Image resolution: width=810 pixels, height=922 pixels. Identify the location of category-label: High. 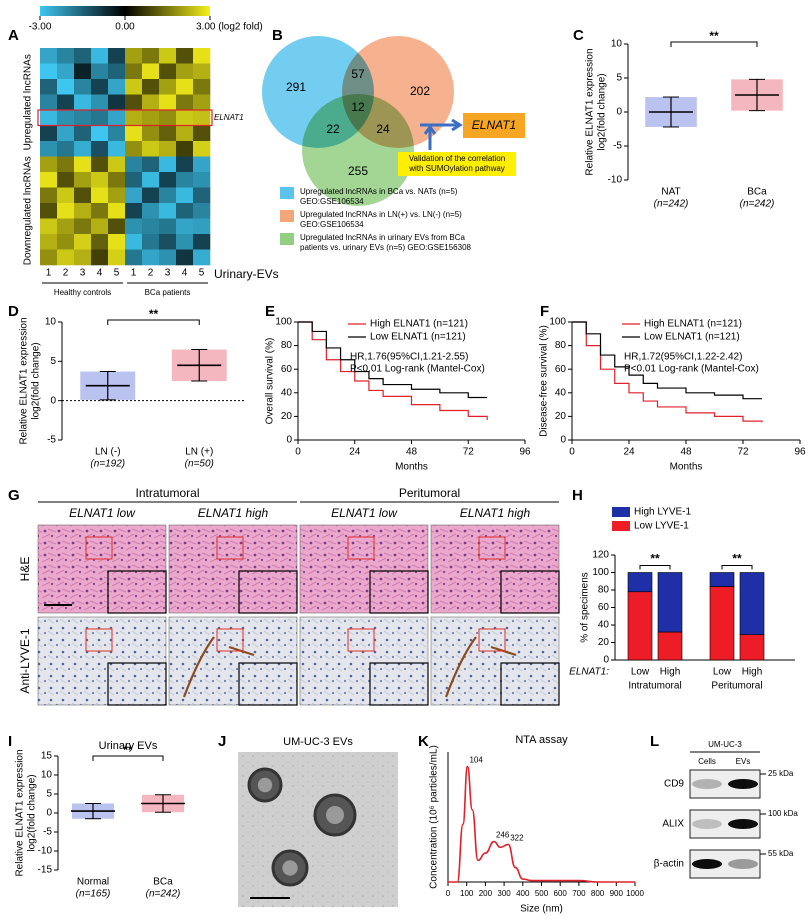
(752, 672).